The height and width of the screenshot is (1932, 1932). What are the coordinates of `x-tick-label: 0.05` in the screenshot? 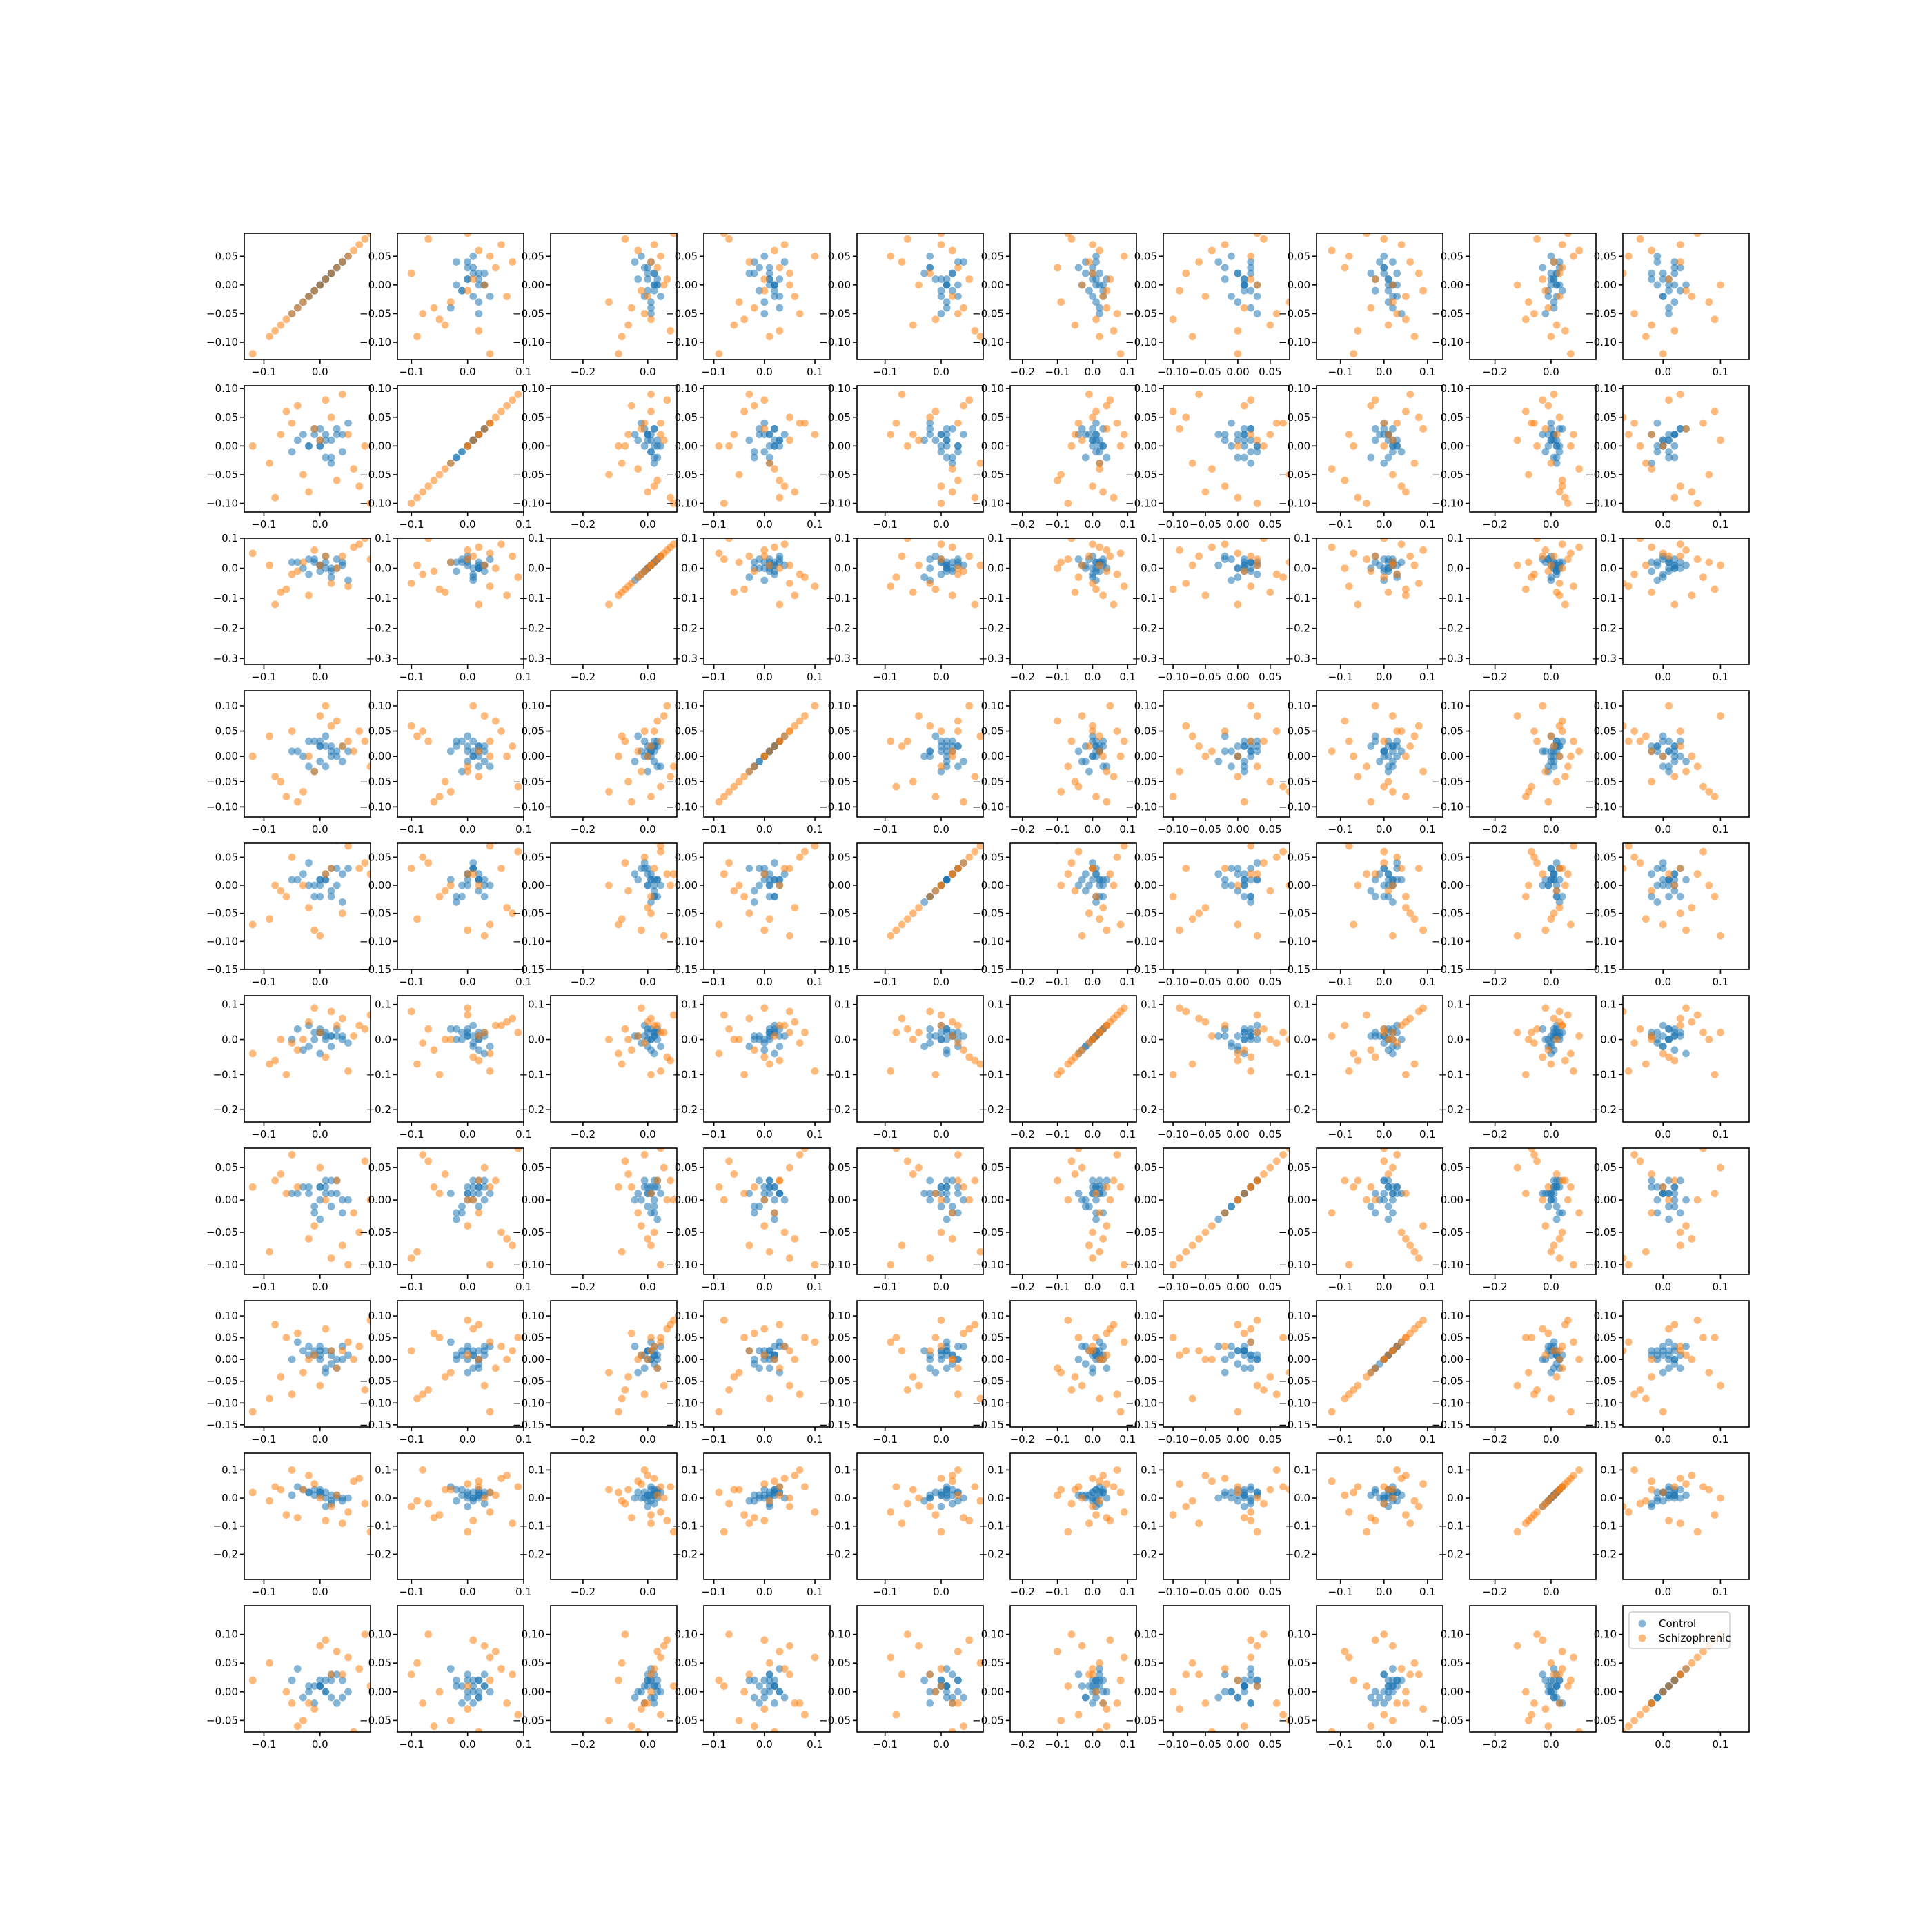 It's located at (1270, 524).